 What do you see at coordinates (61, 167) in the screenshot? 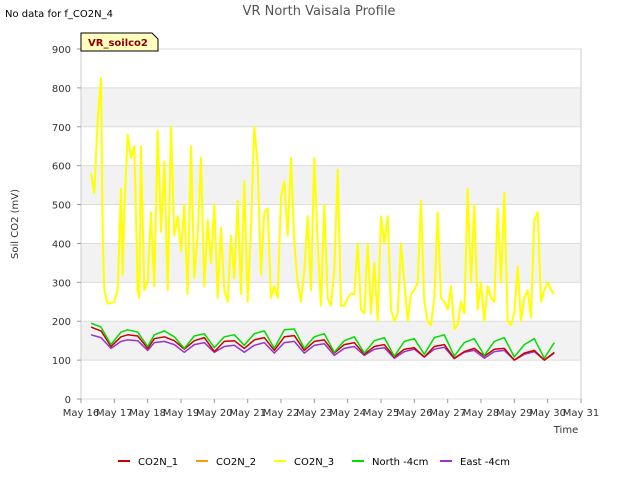
I see `y-tick-label: 600` at bounding box center [61, 167].